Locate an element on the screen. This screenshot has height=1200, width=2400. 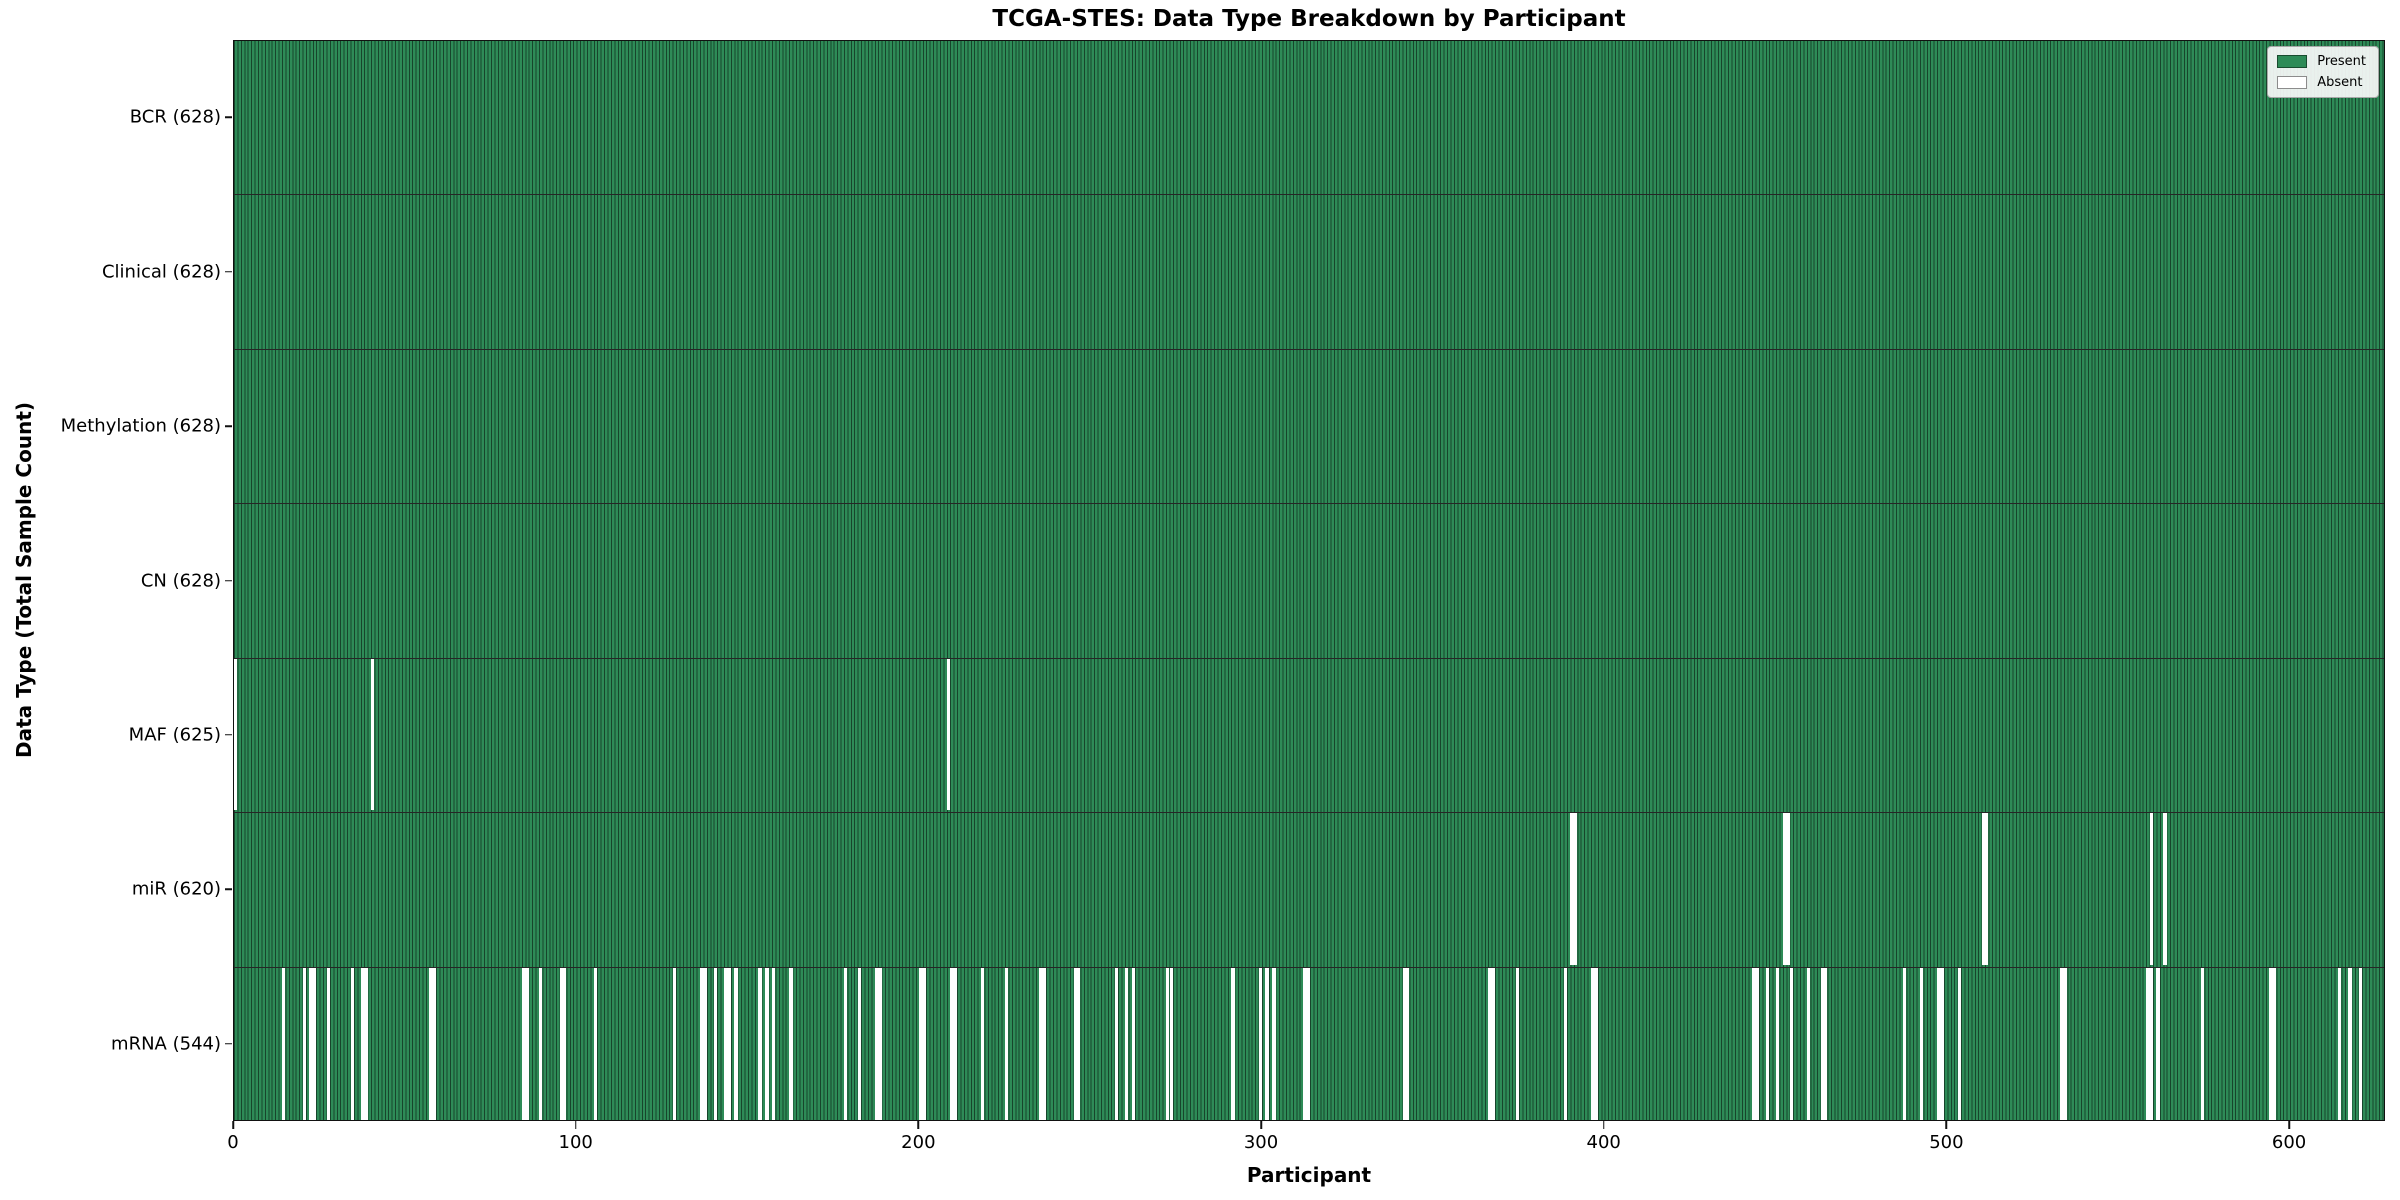
y-tick-label-mrna: mRNA (544) is located at coordinates (166, 1044).